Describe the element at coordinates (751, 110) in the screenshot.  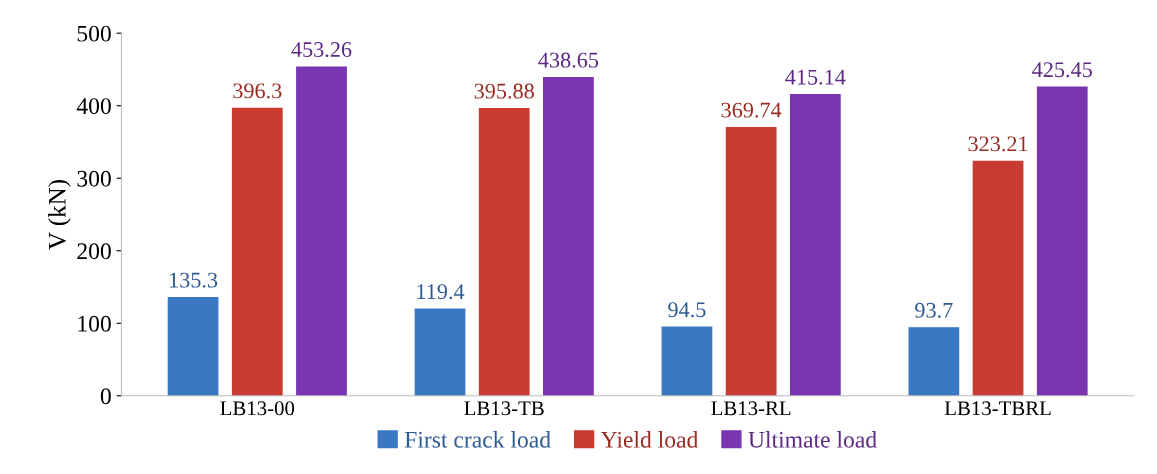
I see `data-label: 369.74` at that location.